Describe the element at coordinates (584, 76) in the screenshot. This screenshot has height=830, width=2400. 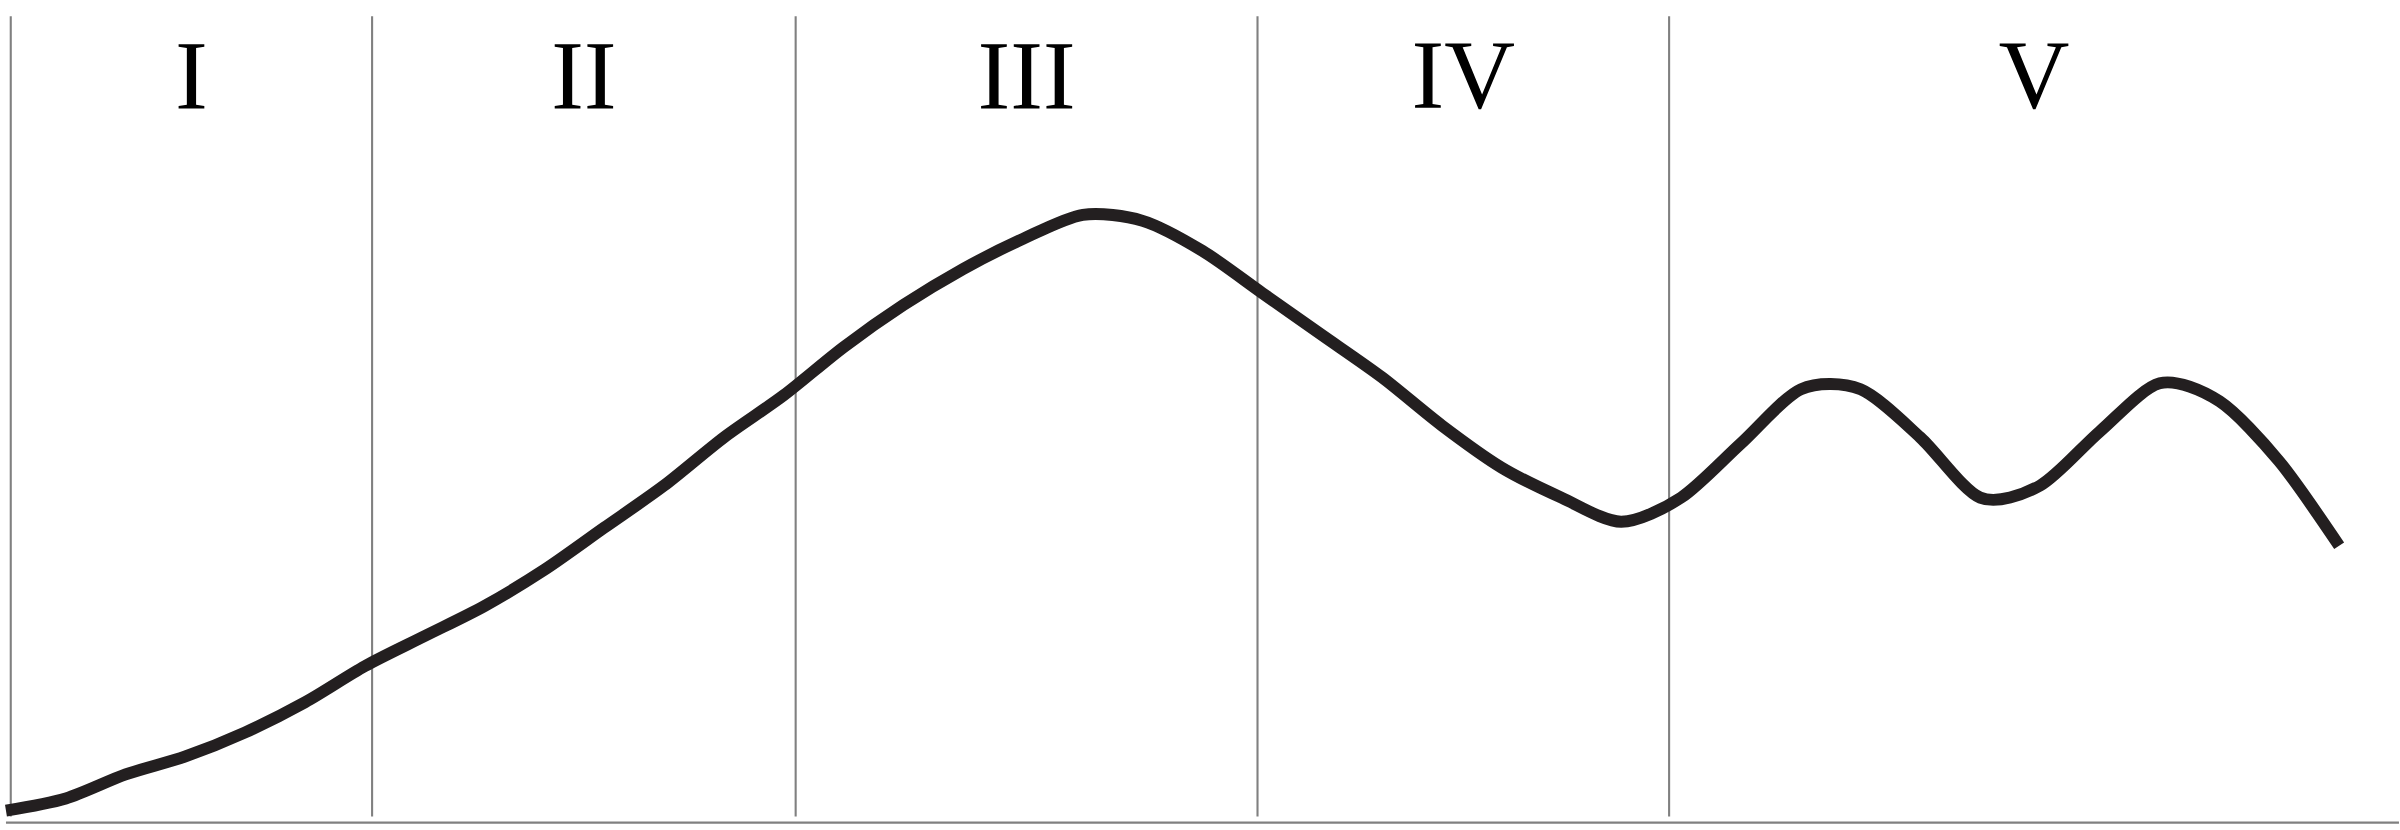
I see `text: II` at that location.